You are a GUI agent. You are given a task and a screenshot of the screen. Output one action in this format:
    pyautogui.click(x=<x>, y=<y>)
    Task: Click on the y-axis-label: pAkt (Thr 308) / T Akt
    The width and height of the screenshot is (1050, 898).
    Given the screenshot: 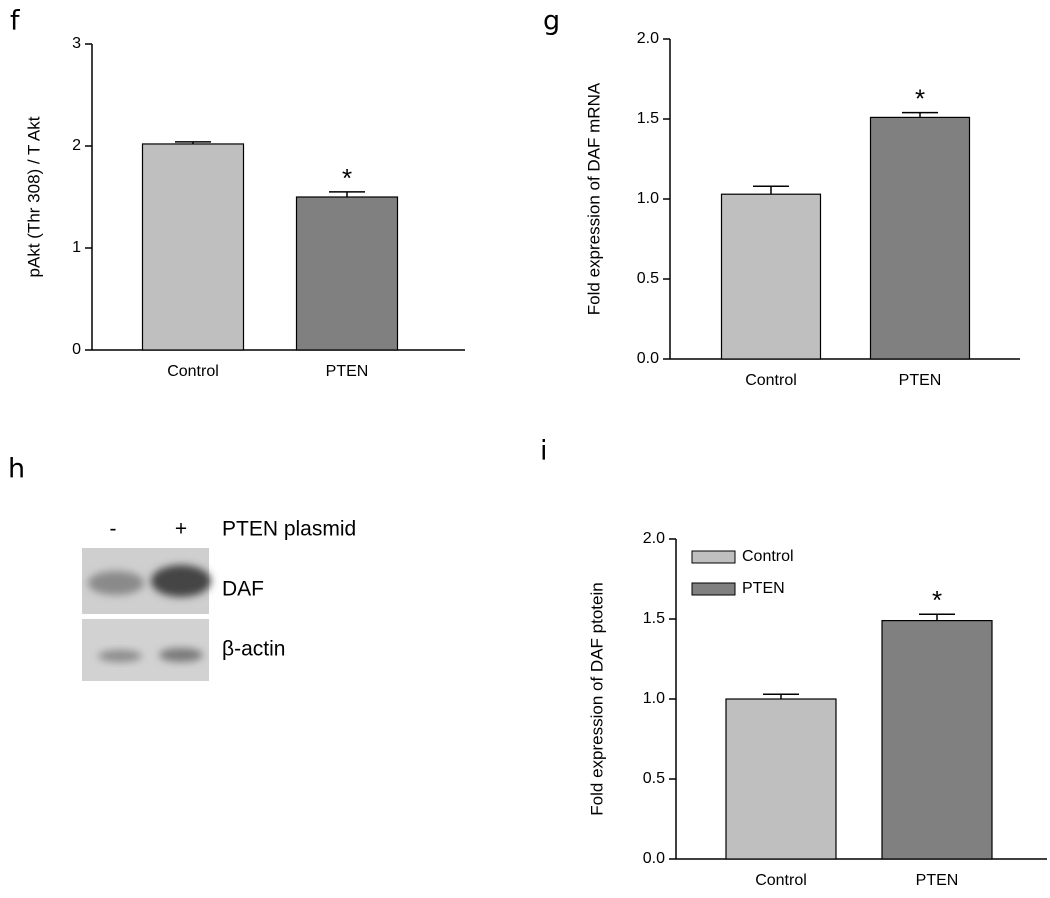 What is the action you would take?
    pyautogui.click(x=33, y=196)
    